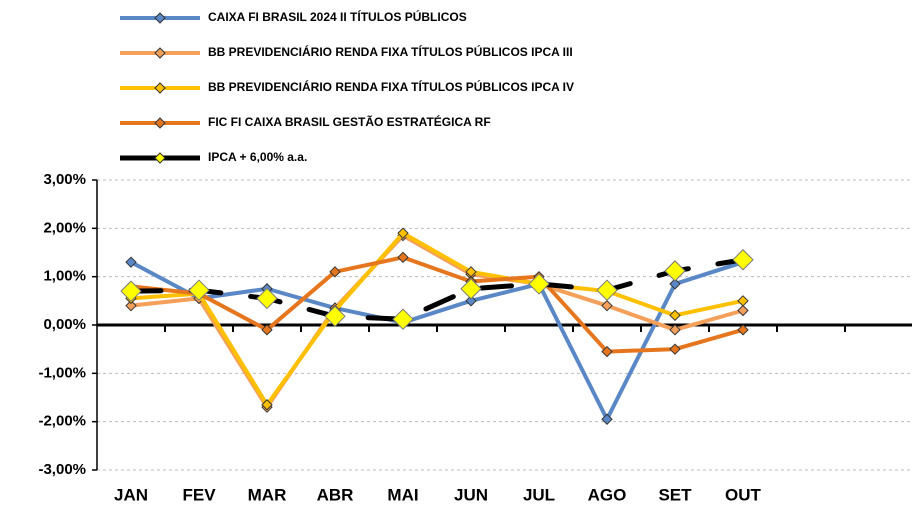  I want to click on y-tick-label: 1,00%, so click(64, 276).